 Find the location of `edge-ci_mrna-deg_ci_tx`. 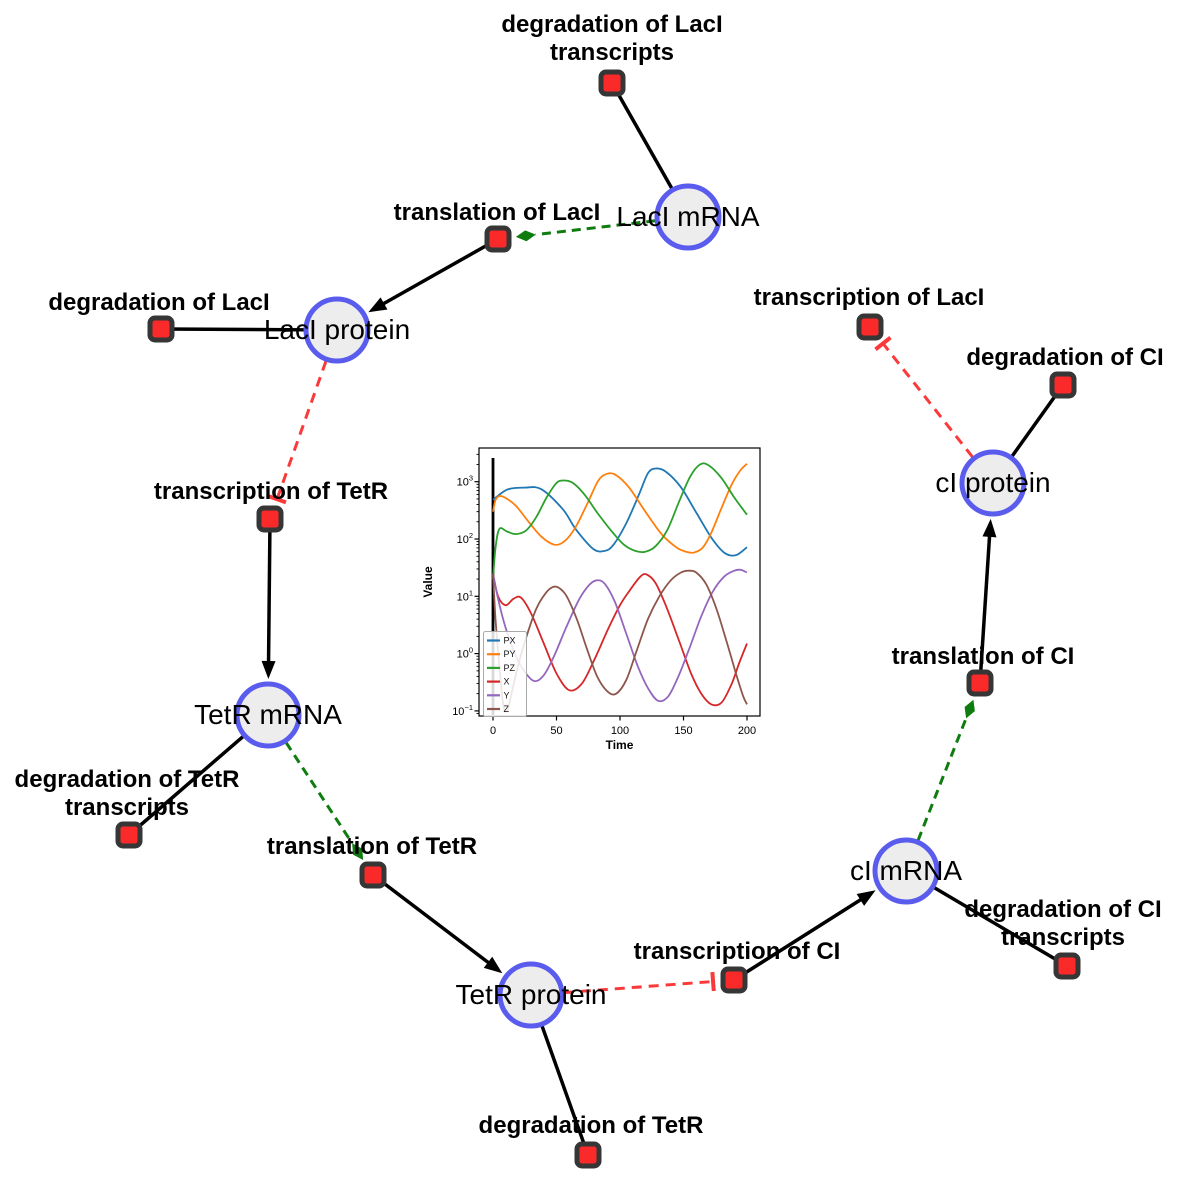

edge-ci_mrna-deg_ci_tx is located at coordinates (1000, 927).